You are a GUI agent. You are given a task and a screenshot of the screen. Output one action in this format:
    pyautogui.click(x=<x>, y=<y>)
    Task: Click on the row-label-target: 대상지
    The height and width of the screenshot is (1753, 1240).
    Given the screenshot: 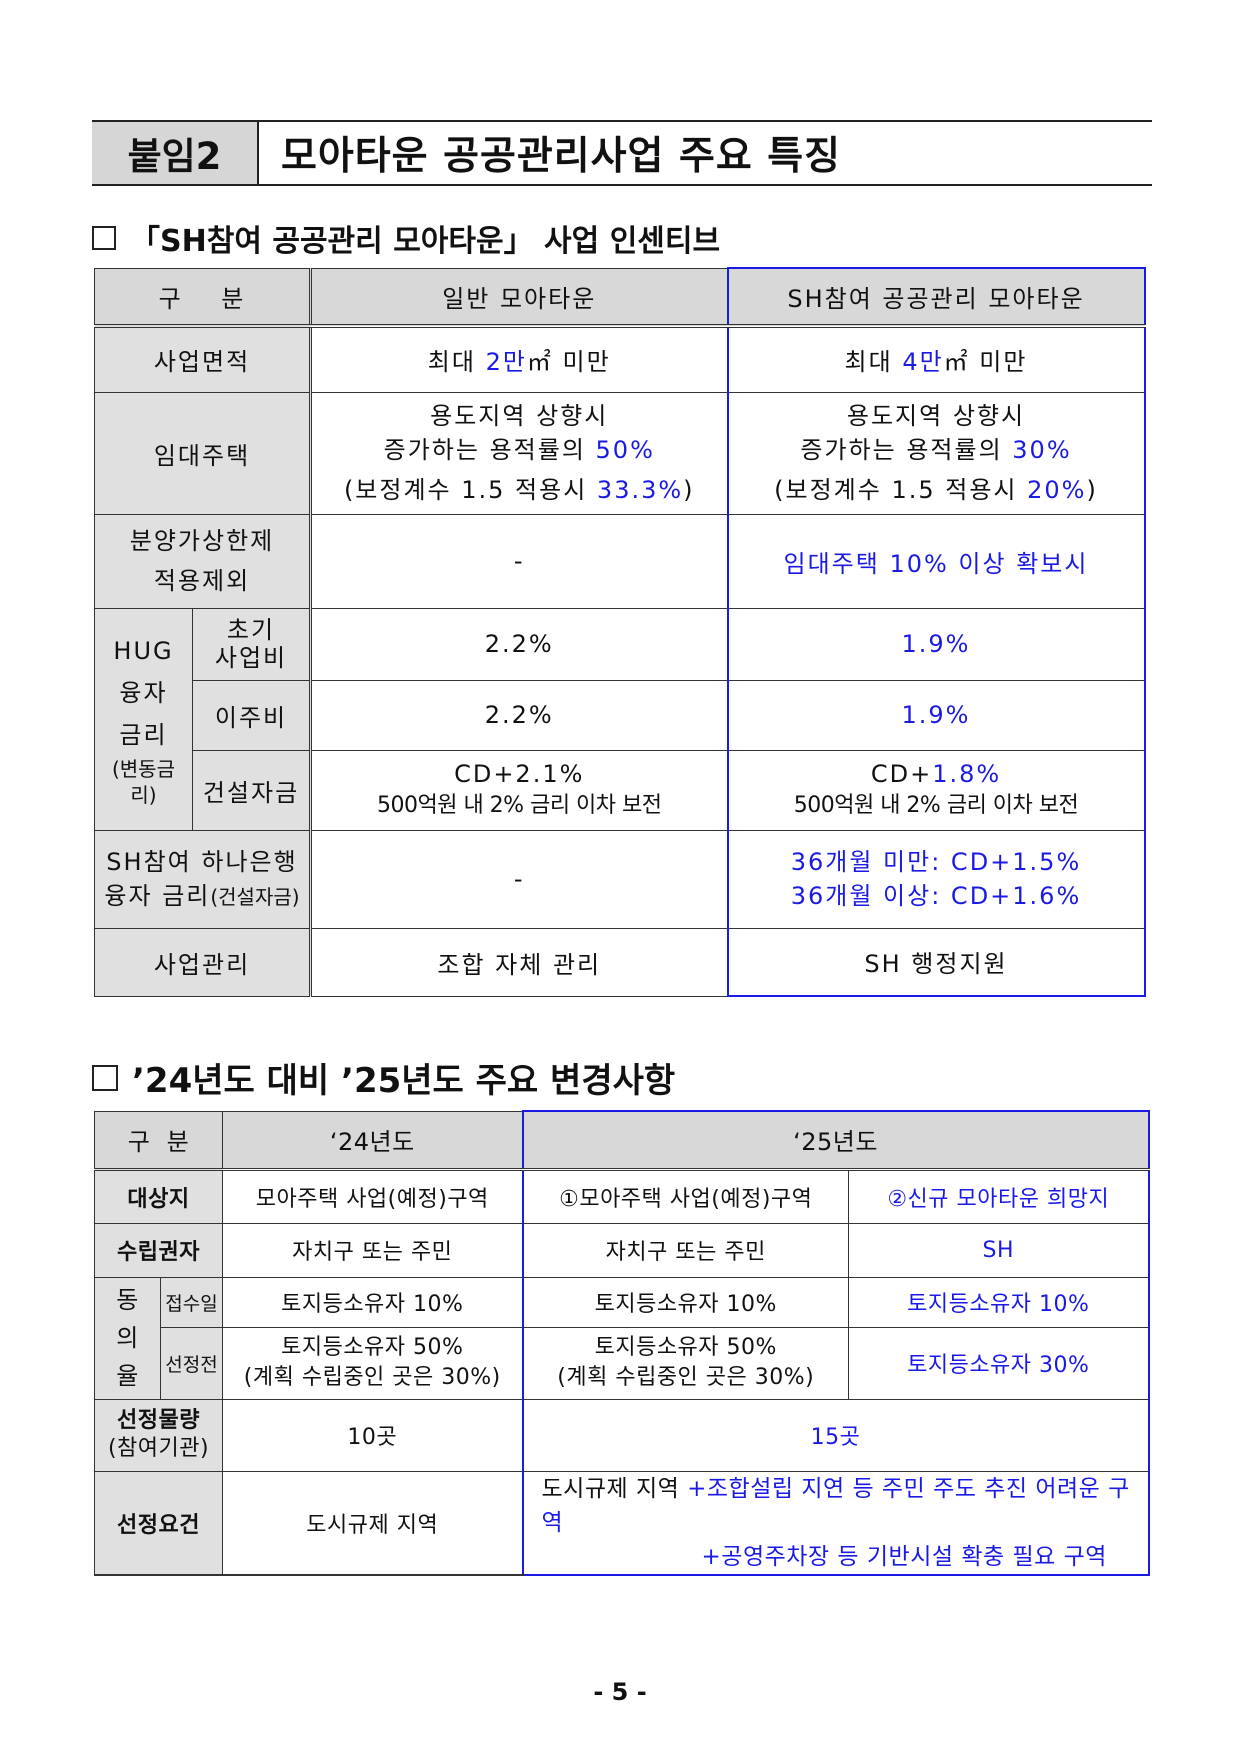 What is the action you would take?
    pyautogui.click(x=158, y=1196)
    